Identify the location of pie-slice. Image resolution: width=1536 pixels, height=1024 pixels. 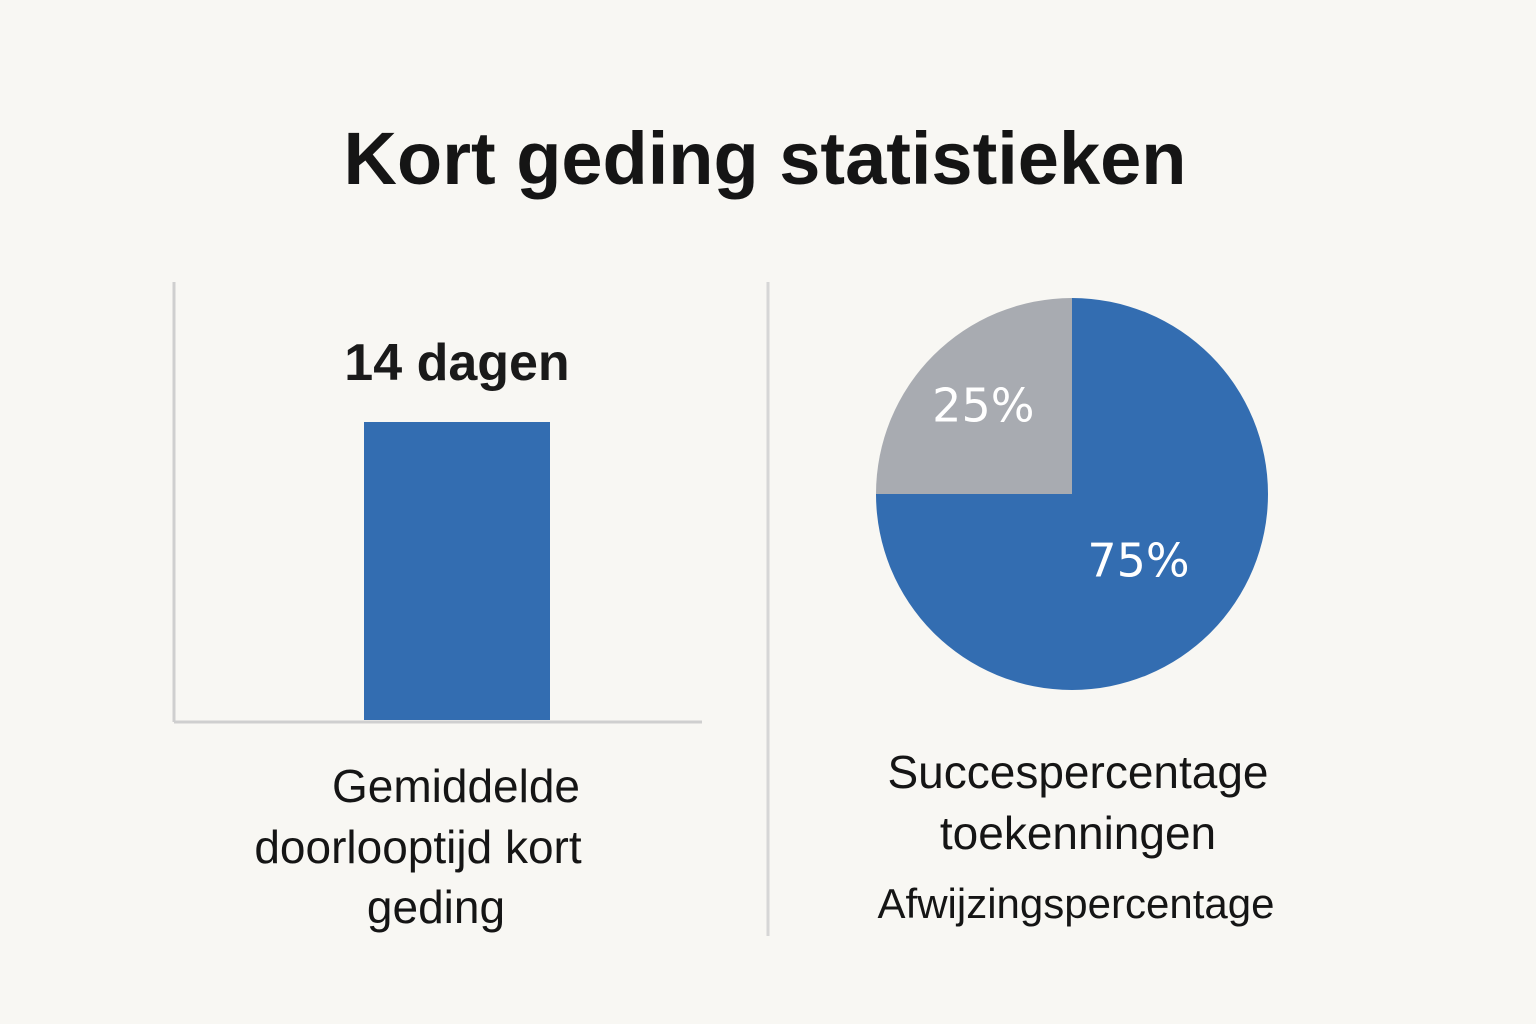
(974, 396).